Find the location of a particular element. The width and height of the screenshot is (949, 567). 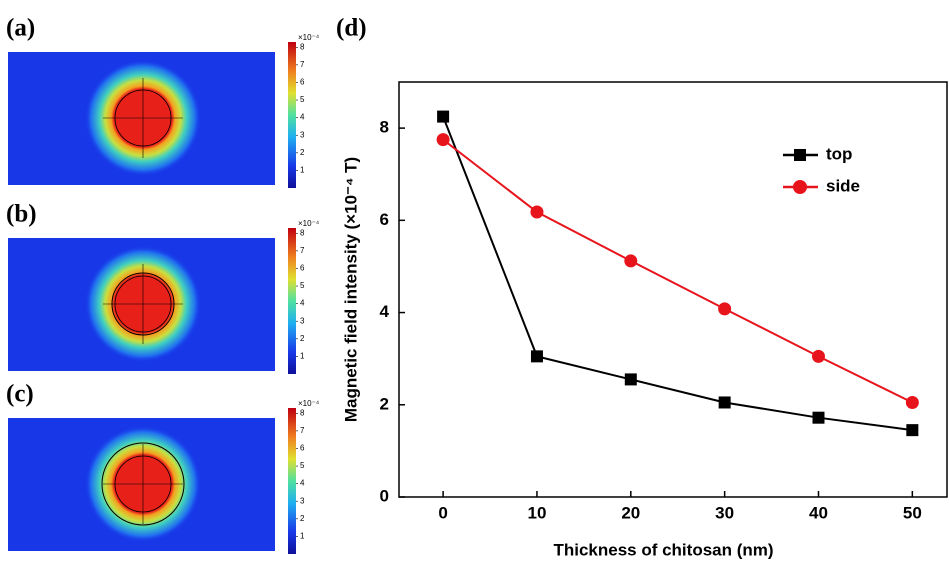

legend-label: side is located at coordinates (843, 185).